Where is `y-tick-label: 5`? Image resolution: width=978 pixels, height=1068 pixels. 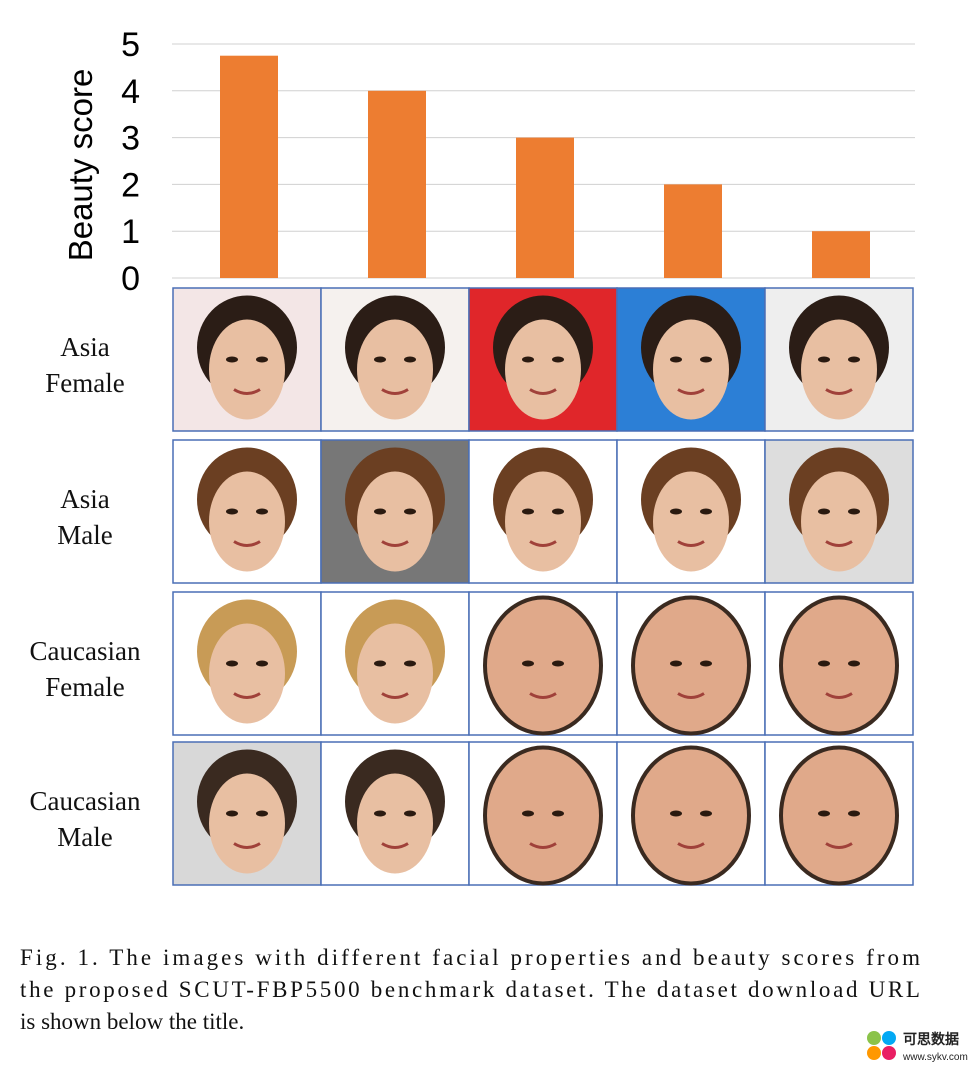
y-tick-label: 5 is located at coordinates (130, 45).